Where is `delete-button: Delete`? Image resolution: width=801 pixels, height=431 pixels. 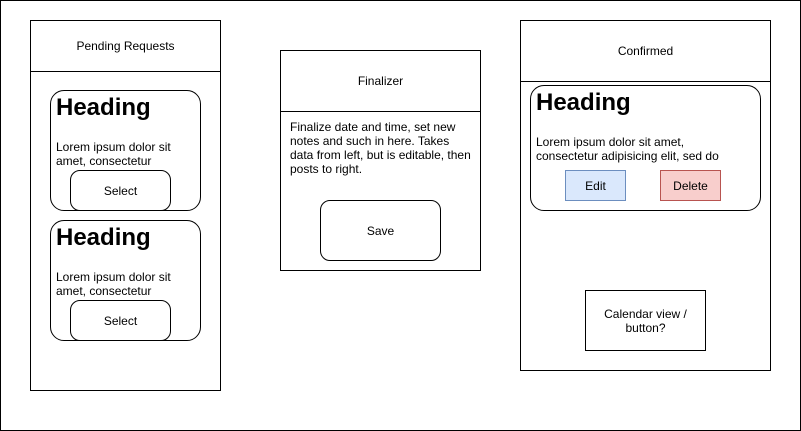
delete-button: Delete is located at coordinates (690, 185).